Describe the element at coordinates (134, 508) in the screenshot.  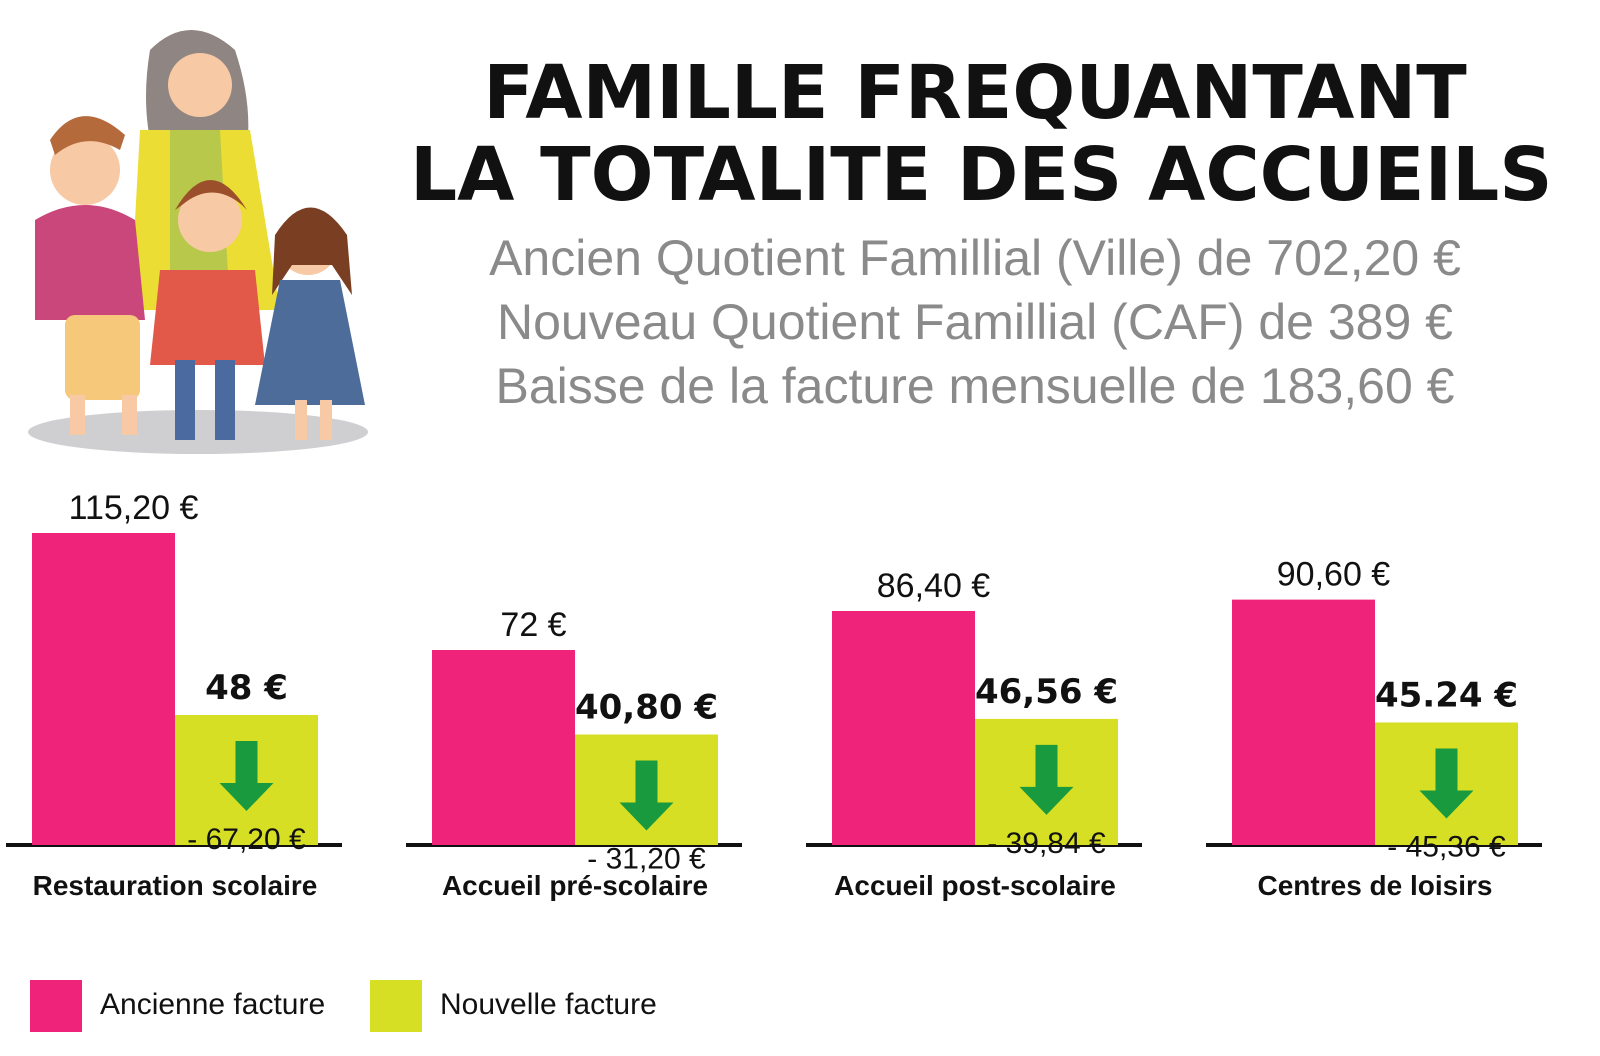
I see `value-label-ancienne: 115,20 €` at that location.